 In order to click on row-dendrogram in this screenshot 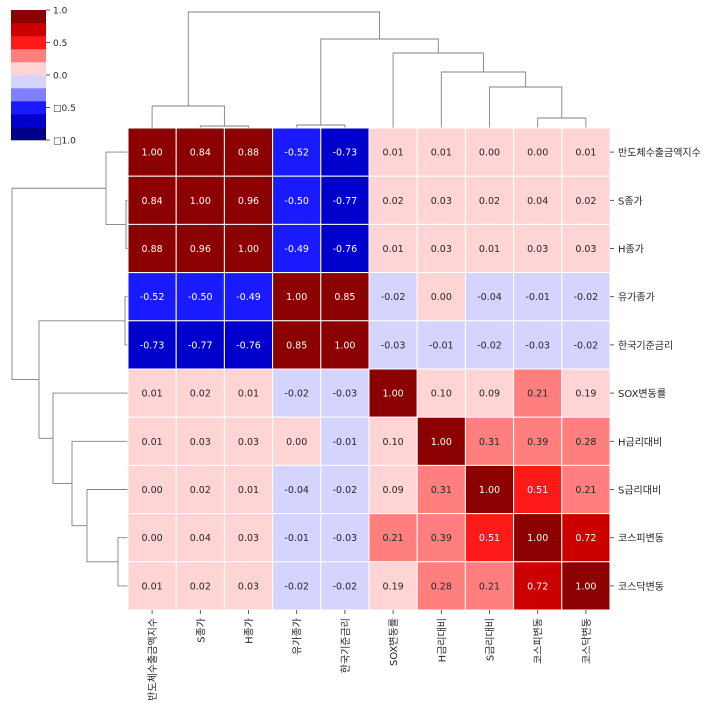, I will do `click(69, 369)`.